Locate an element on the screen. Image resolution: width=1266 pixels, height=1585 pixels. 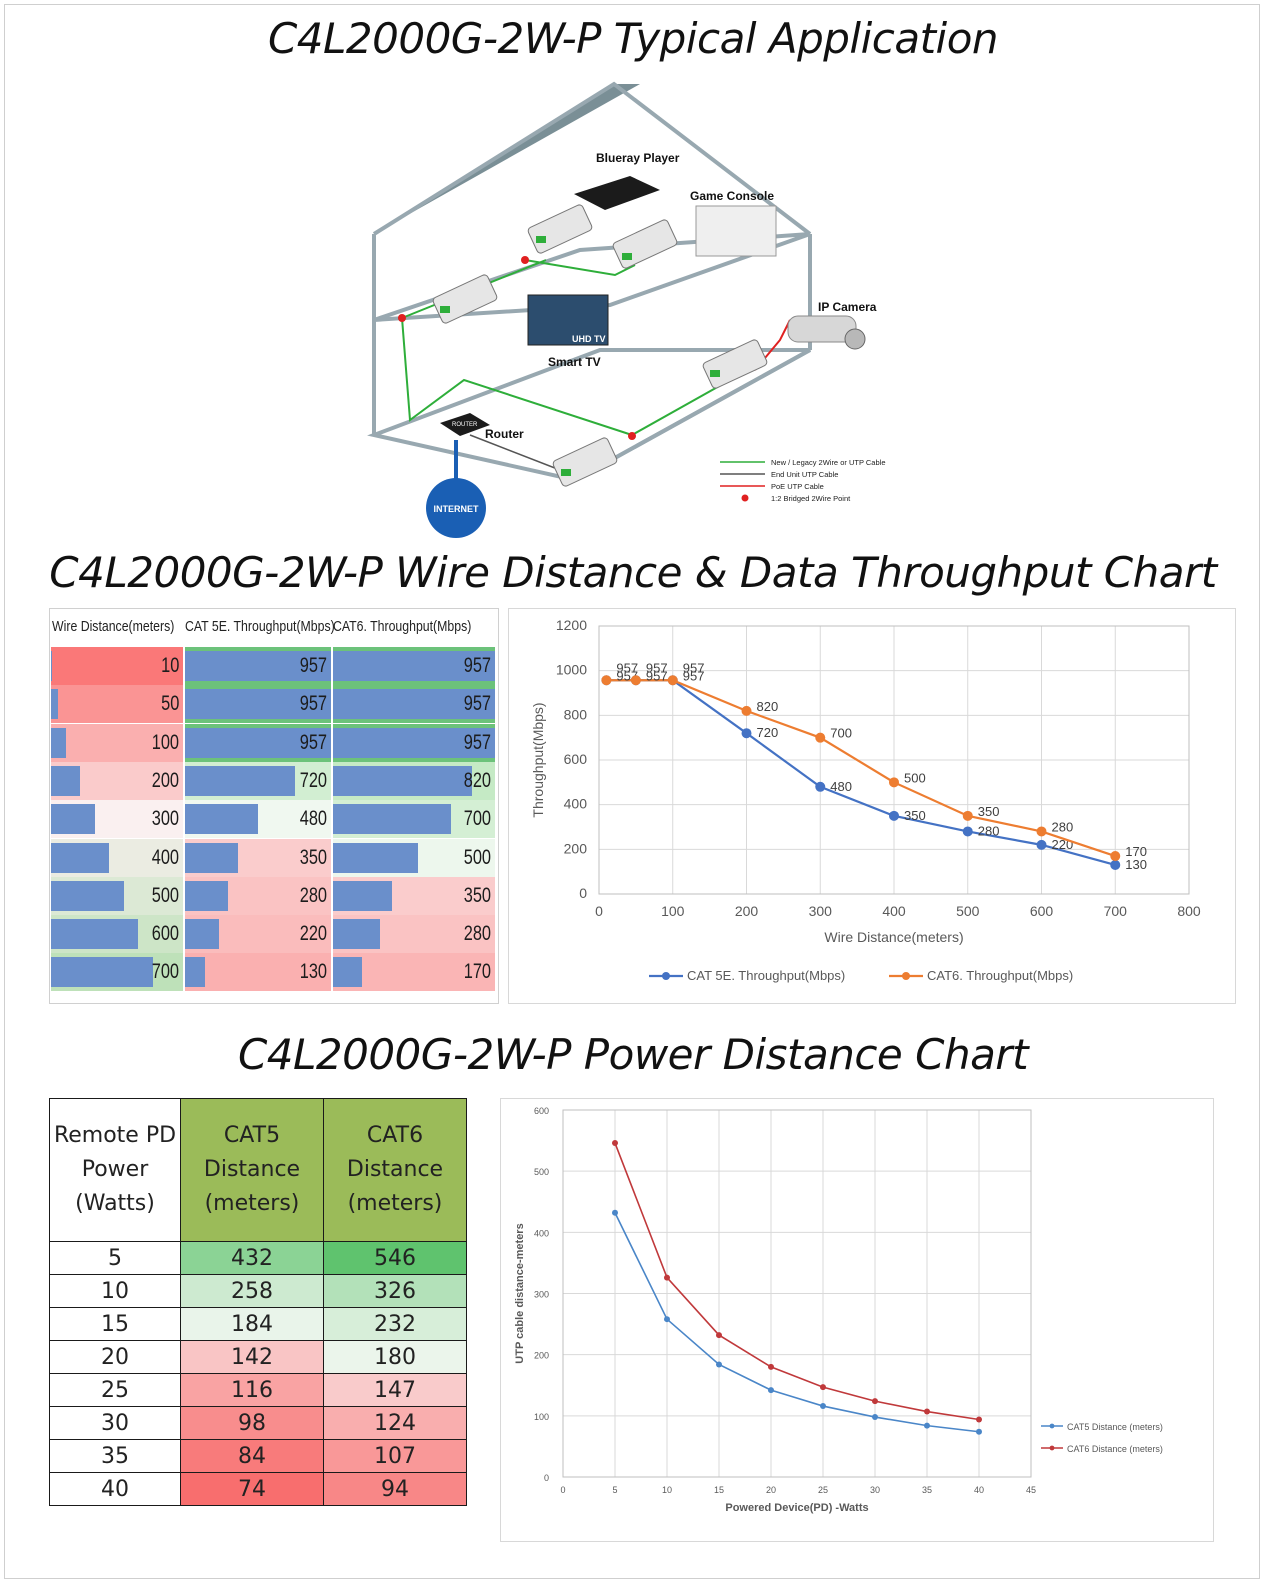
throughput-value: 300 is located at coordinates (165, 819).